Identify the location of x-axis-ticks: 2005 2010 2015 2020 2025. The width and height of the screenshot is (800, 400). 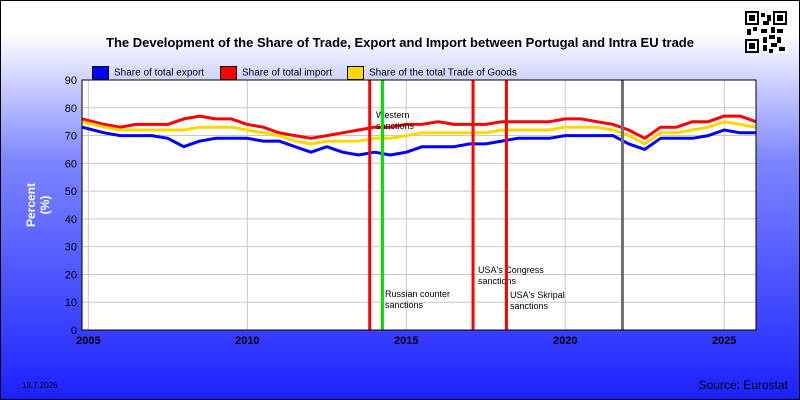
(406, 341).